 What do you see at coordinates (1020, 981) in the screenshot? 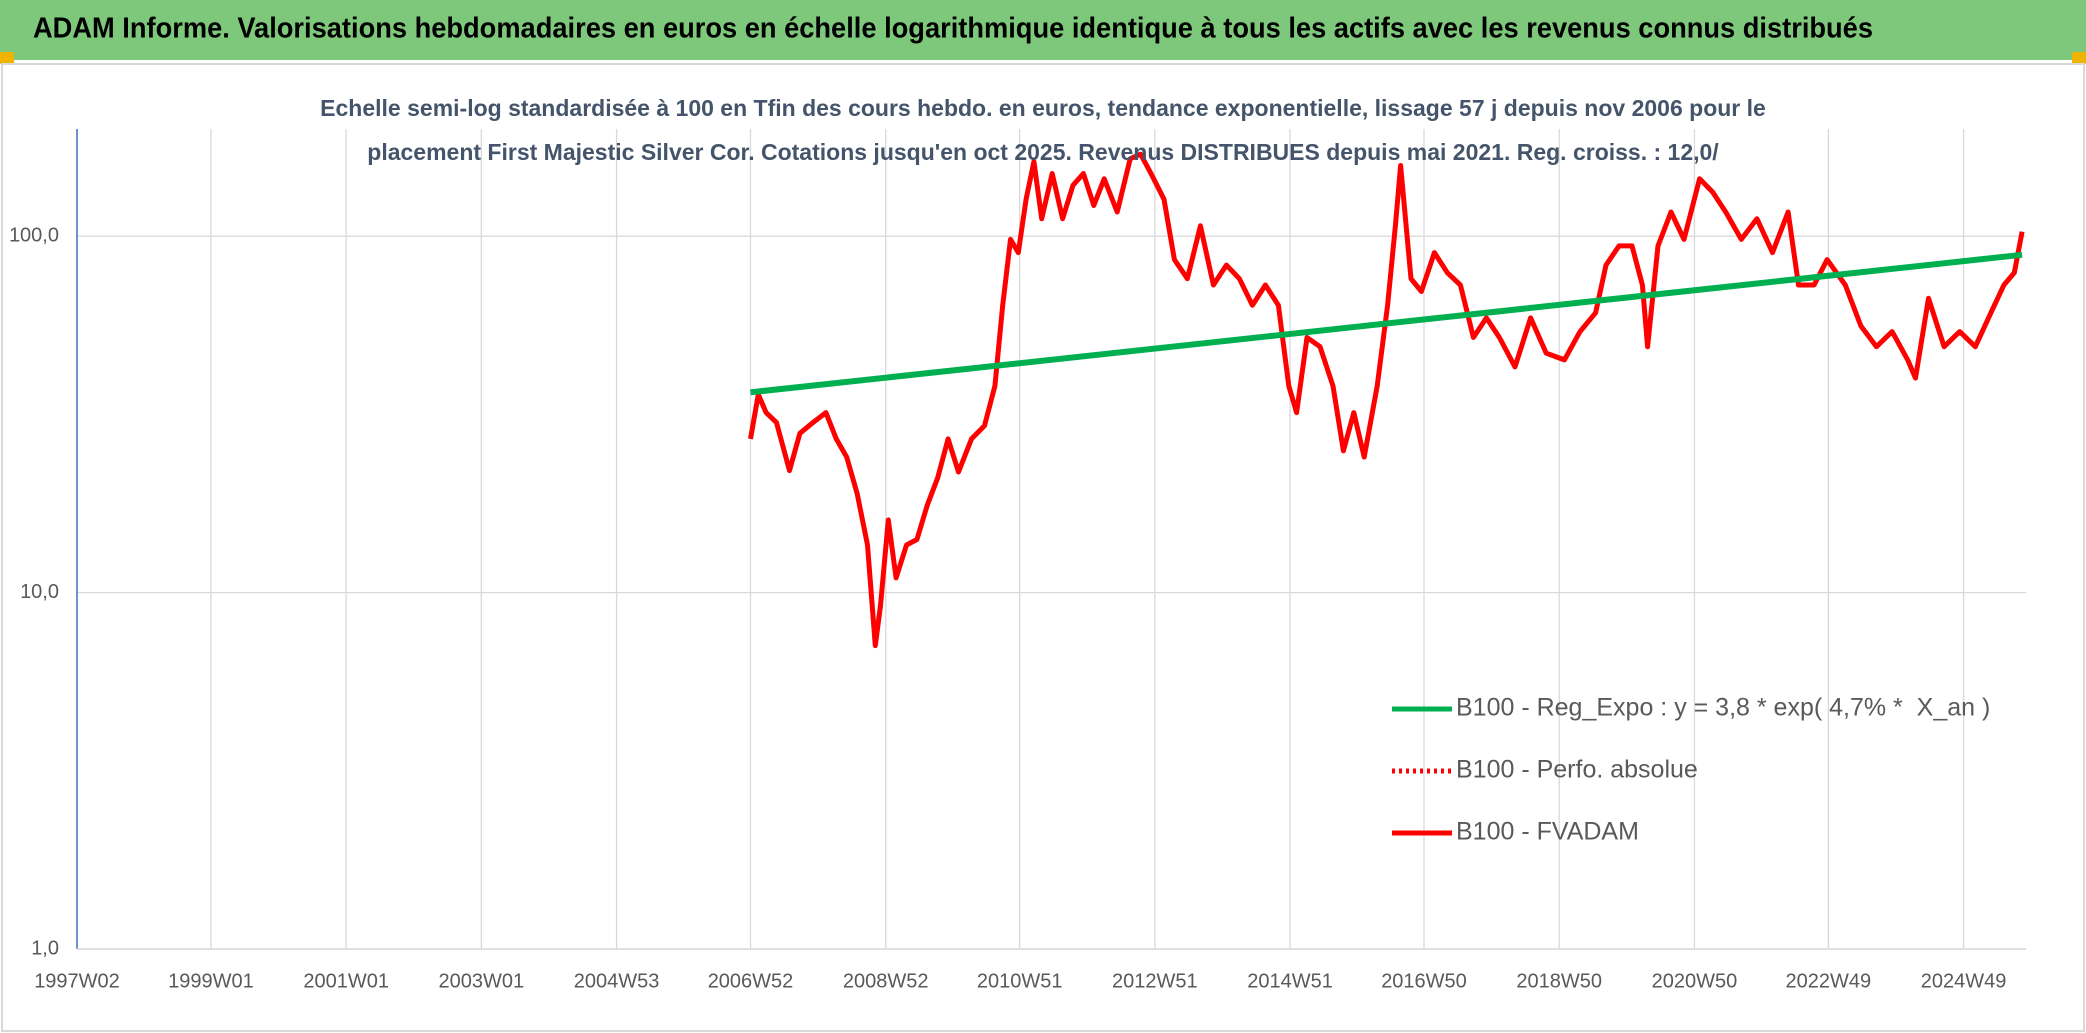
I see `x-tick-label: 2010W51` at bounding box center [1020, 981].